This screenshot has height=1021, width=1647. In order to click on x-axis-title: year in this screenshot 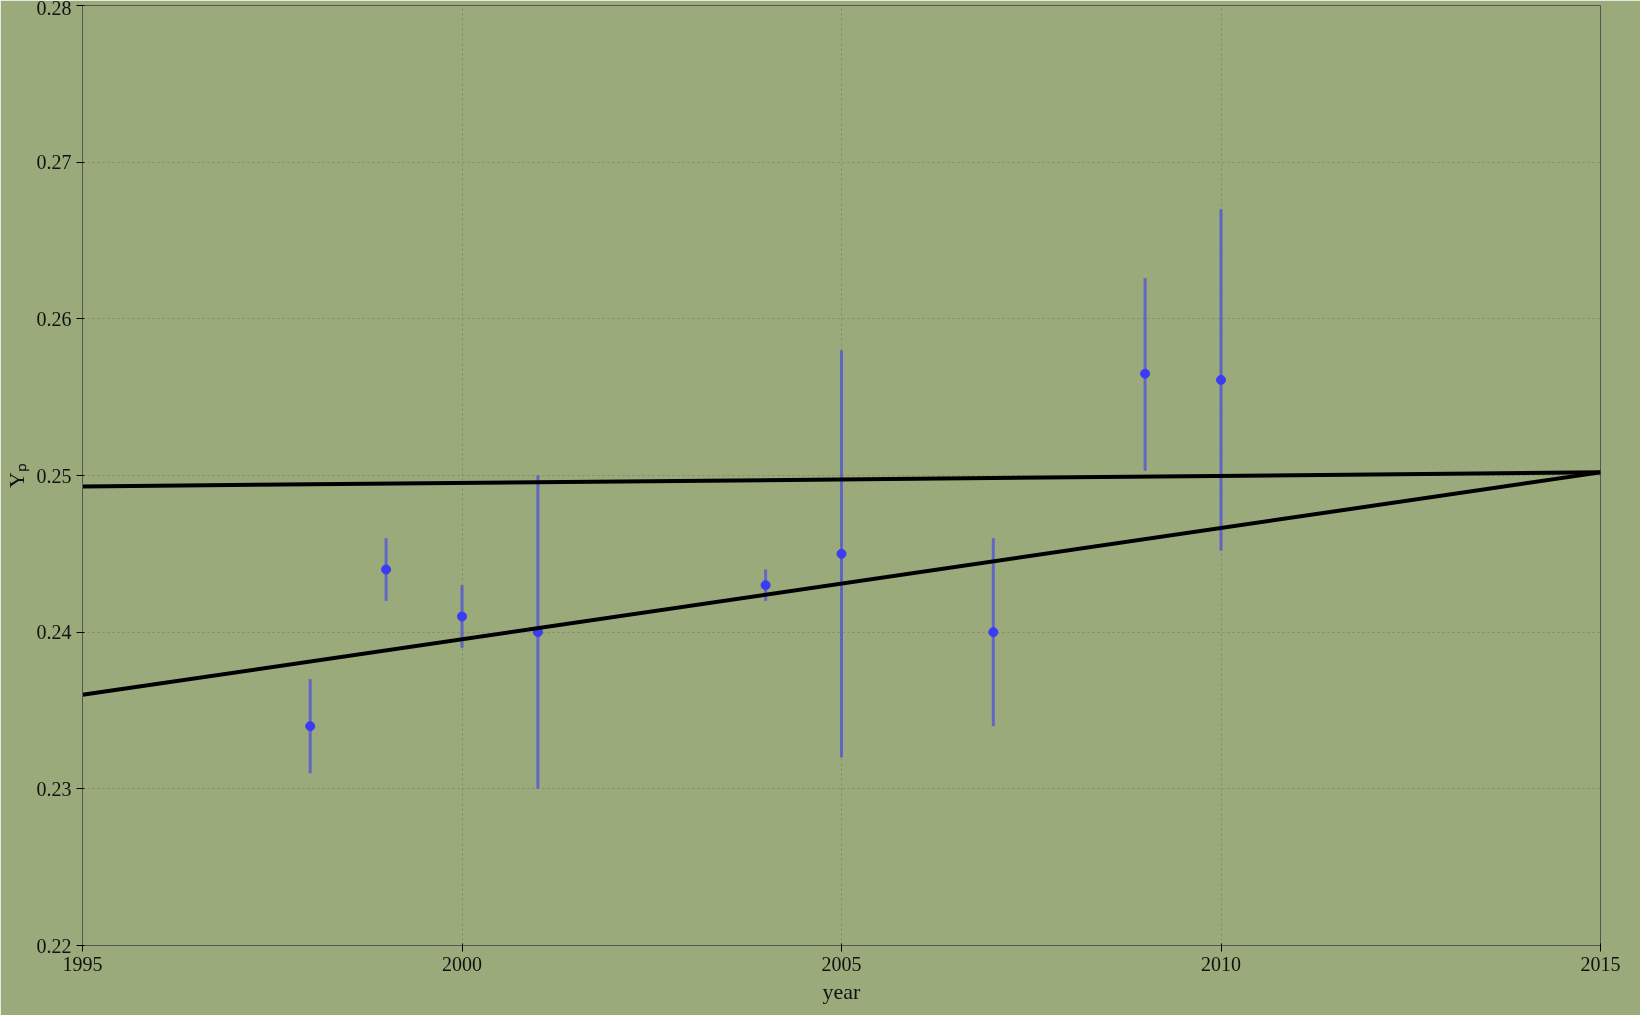, I will do `click(842, 991)`.